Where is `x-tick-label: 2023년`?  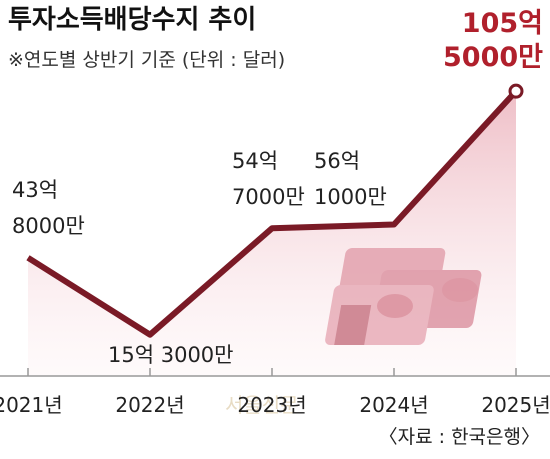 x-tick-label: 2023년 is located at coordinates (271, 405).